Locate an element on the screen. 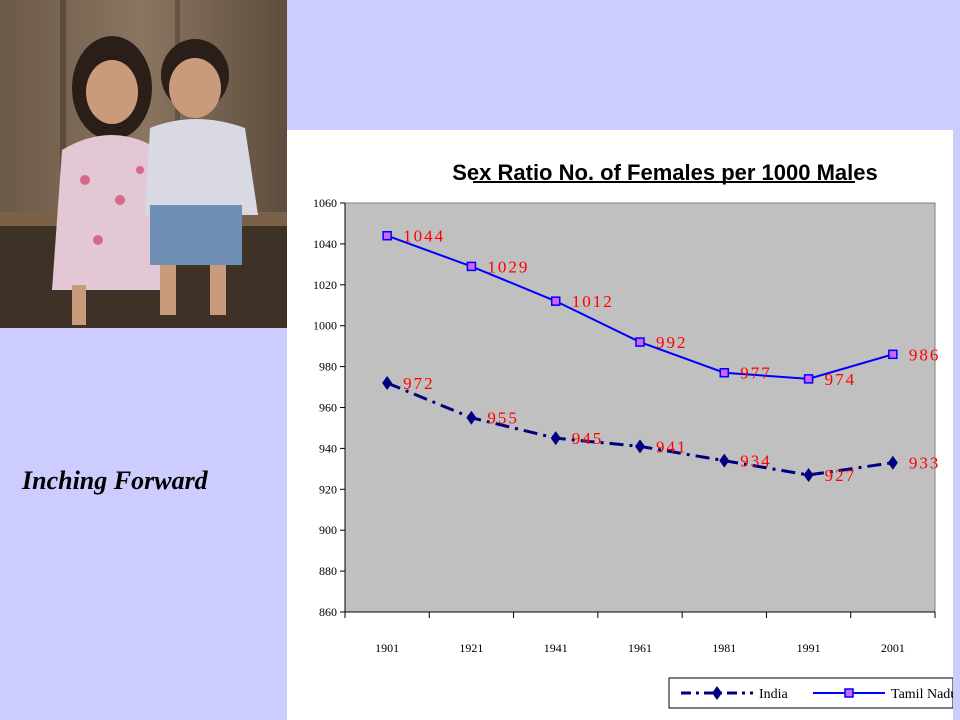 The image size is (960, 720). y-tick-label: 880 is located at coordinates (328, 571).